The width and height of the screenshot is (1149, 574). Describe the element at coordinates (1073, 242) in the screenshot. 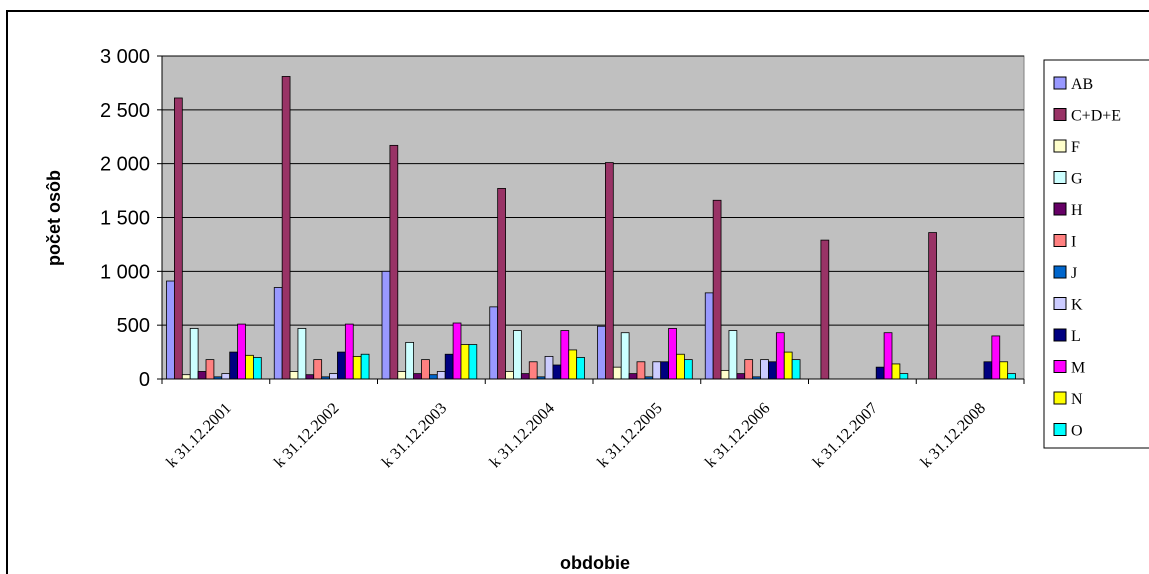

I see `legend-label: I` at that location.